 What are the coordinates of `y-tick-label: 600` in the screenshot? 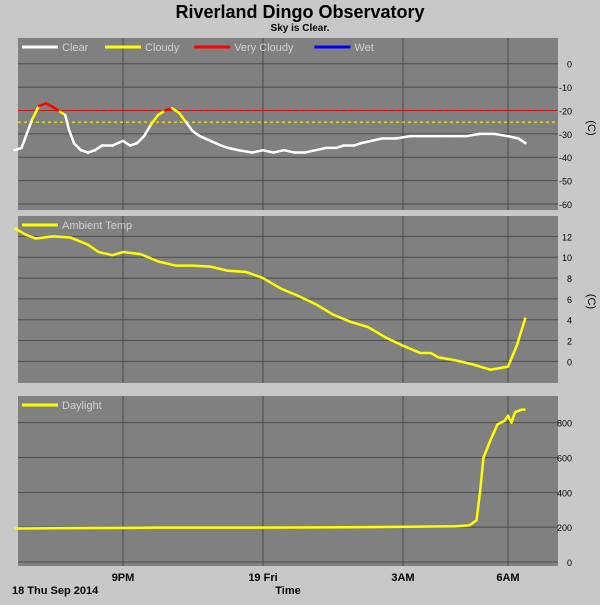 It's located at (564, 458).